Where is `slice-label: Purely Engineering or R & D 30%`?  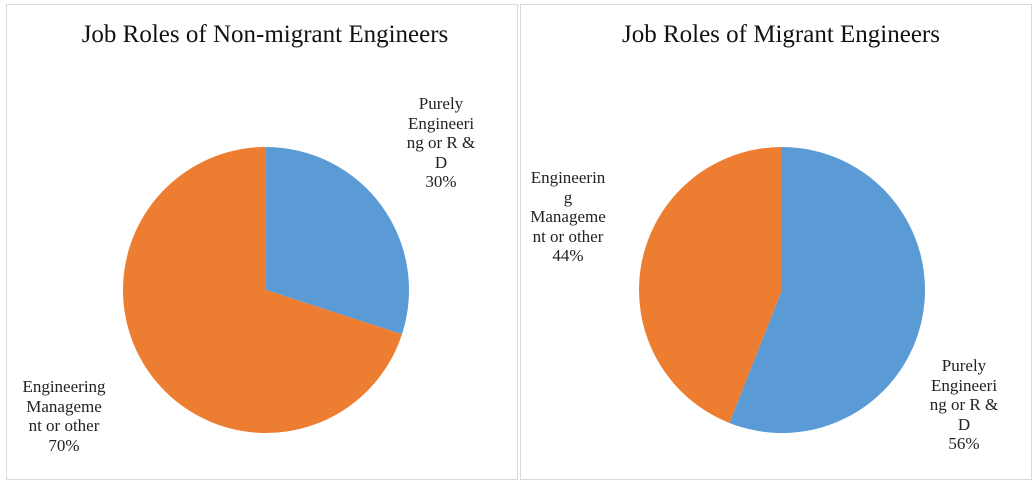
slice-label: Purely Engineering or R & D 30% is located at coordinates (441, 143).